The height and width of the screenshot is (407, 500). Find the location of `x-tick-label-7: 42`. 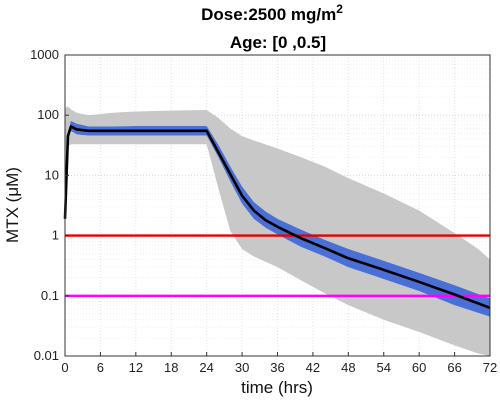

x-tick-label-7: 42 is located at coordinates (313, 367).